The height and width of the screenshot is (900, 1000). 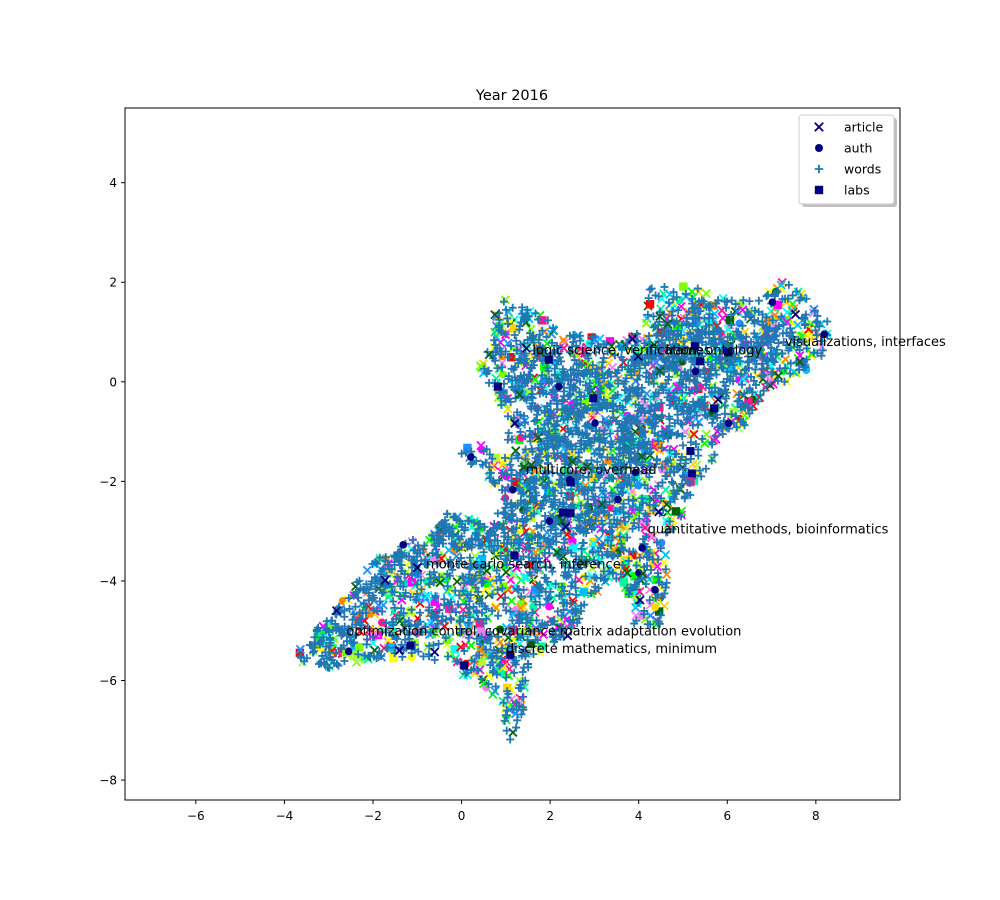 What do you see at coordinates (858, 148) in the screenshot?
I see `legend-label-auth: auth` at bounding box center [858, 148].